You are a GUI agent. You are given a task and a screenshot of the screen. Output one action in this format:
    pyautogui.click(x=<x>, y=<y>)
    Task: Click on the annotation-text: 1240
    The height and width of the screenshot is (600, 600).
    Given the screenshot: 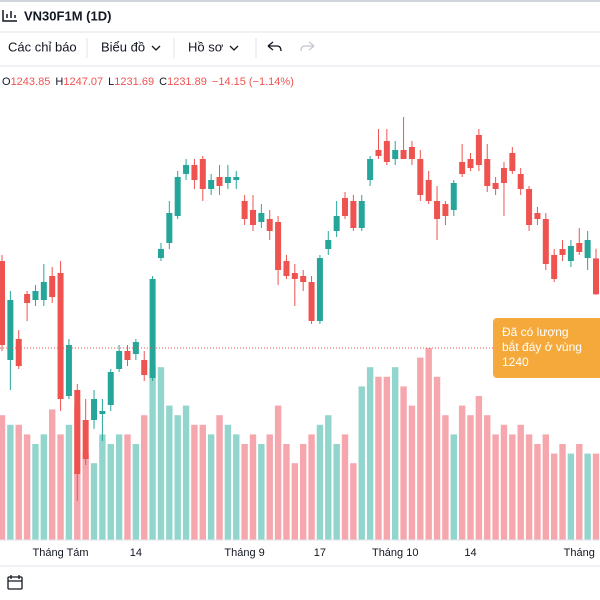 What is the action you would take?
    pyautogui.click(x=515, y=362)
    